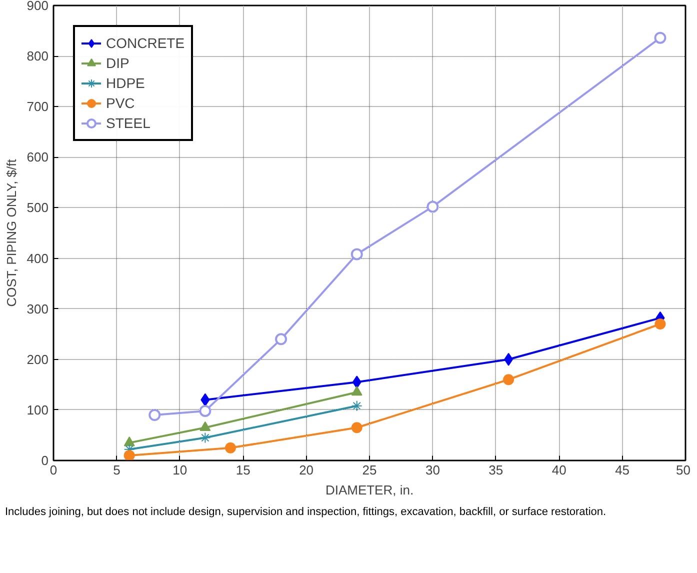 The image size is (697, 573). What do you see at coordinates (37, 56) in the screenshot?
I see `y-tick-label: 800` at bounding box center [37, 56].